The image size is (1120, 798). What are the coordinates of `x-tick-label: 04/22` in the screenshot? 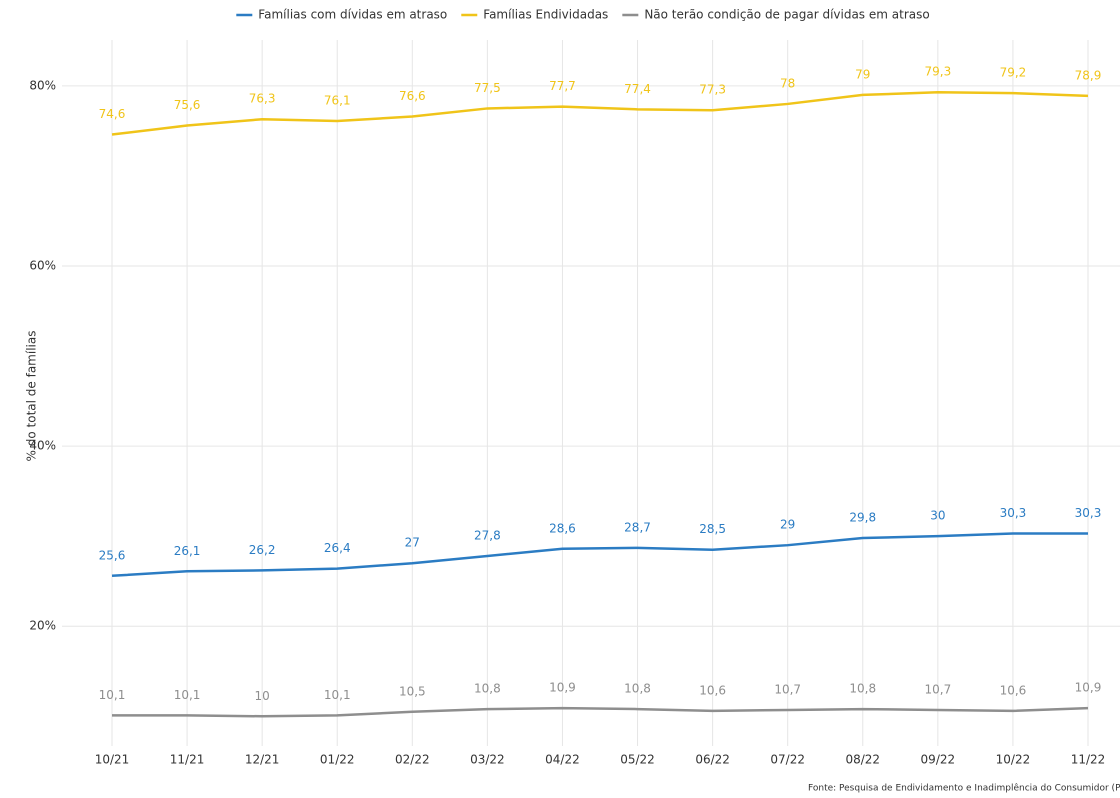 It's located at (562, 760).